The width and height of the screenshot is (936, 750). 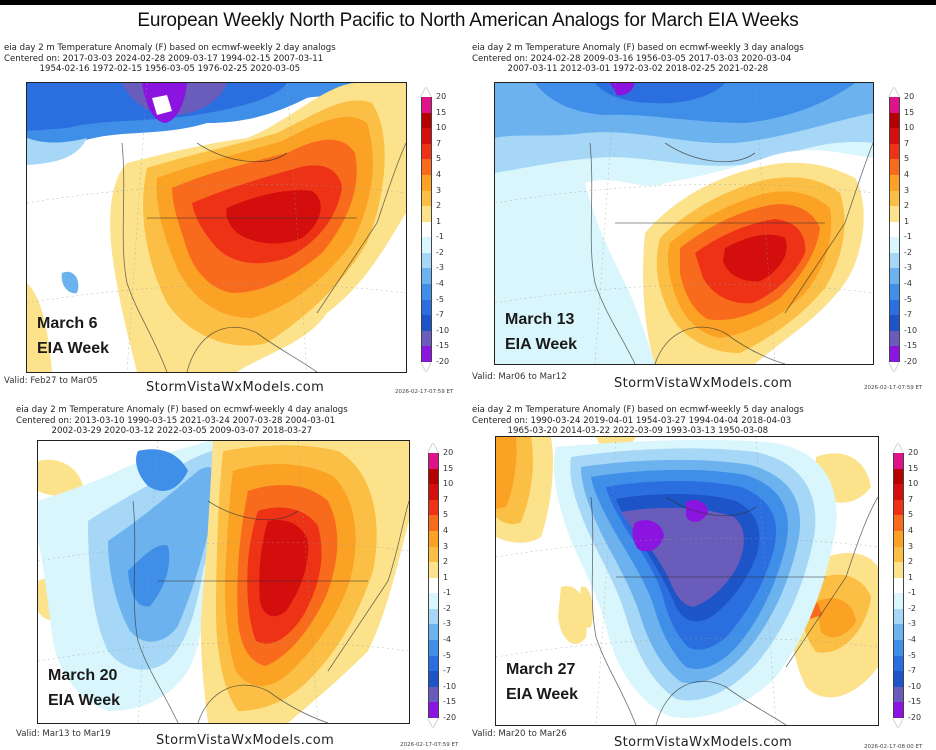 I want to click on colorbar-tick-label: 2, so click(x=911, y=562).